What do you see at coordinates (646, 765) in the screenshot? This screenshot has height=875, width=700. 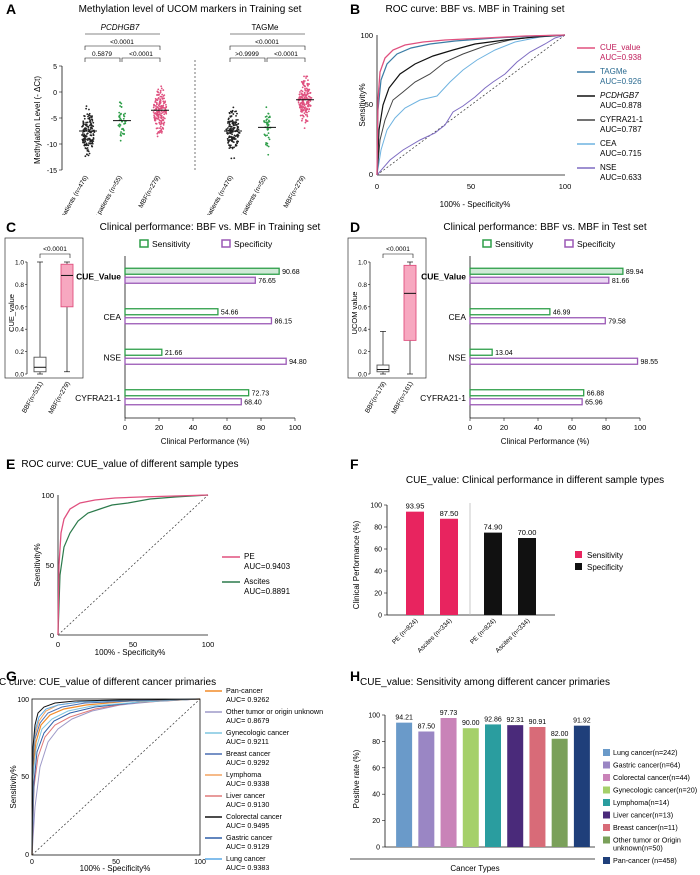 I see `legend-name: Gastric cancer(n=64)` at bounding box center [646, 765].